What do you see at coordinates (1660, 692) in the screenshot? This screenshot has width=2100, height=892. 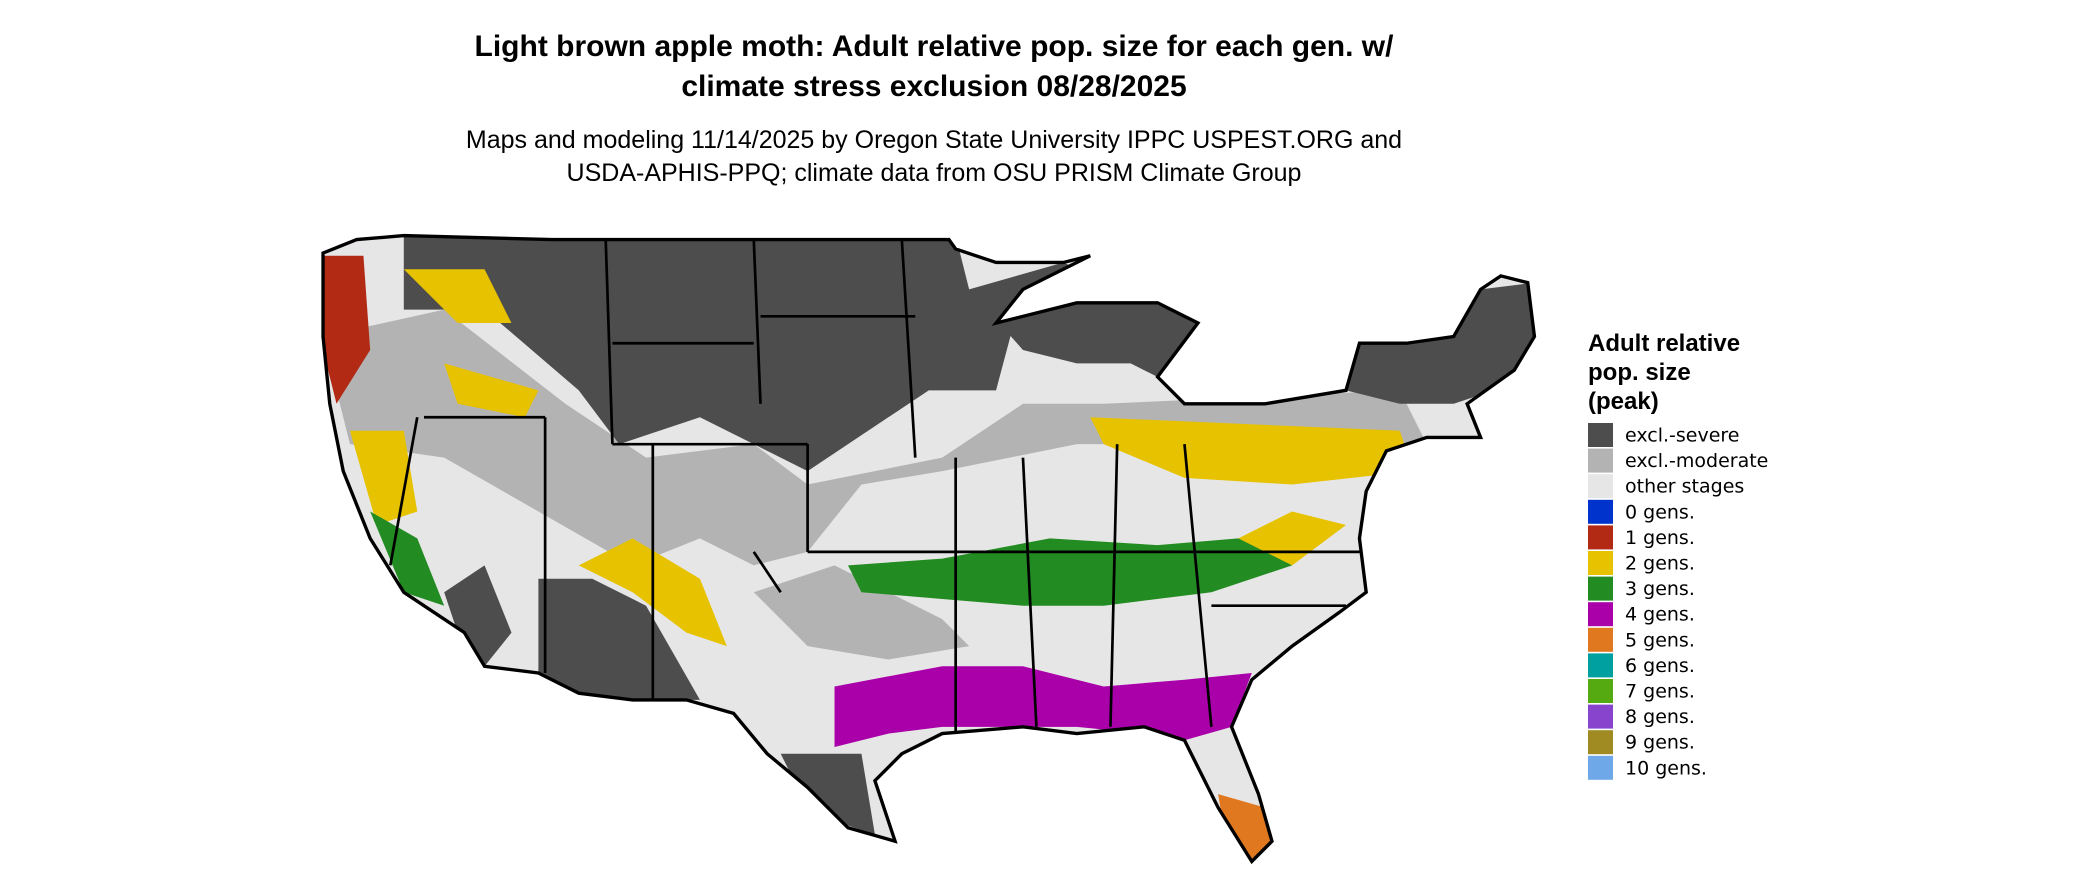 I see `legend-label: 7 gens.` at bounding box center [1660, 692].